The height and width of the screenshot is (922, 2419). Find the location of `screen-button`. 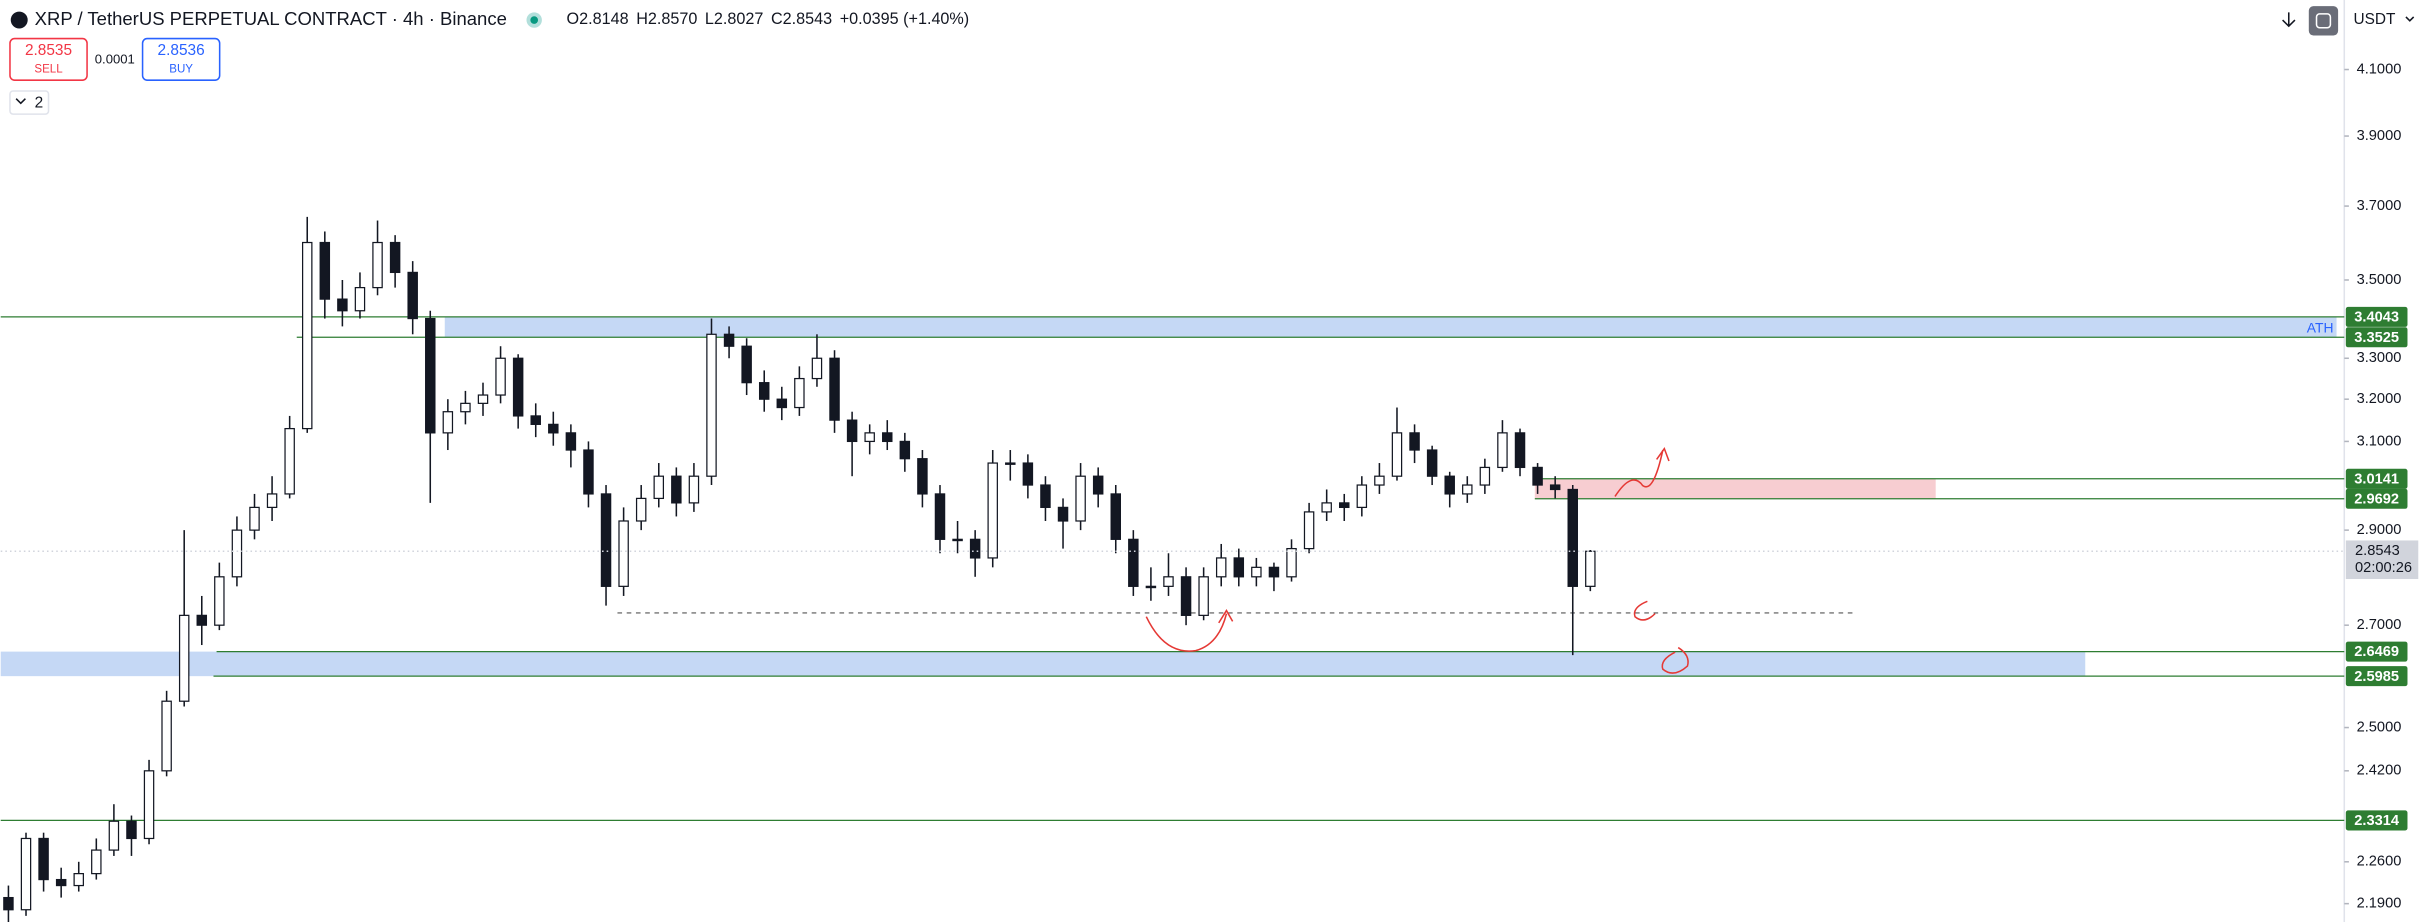

screen-button is located at coordinates (2323, 21).